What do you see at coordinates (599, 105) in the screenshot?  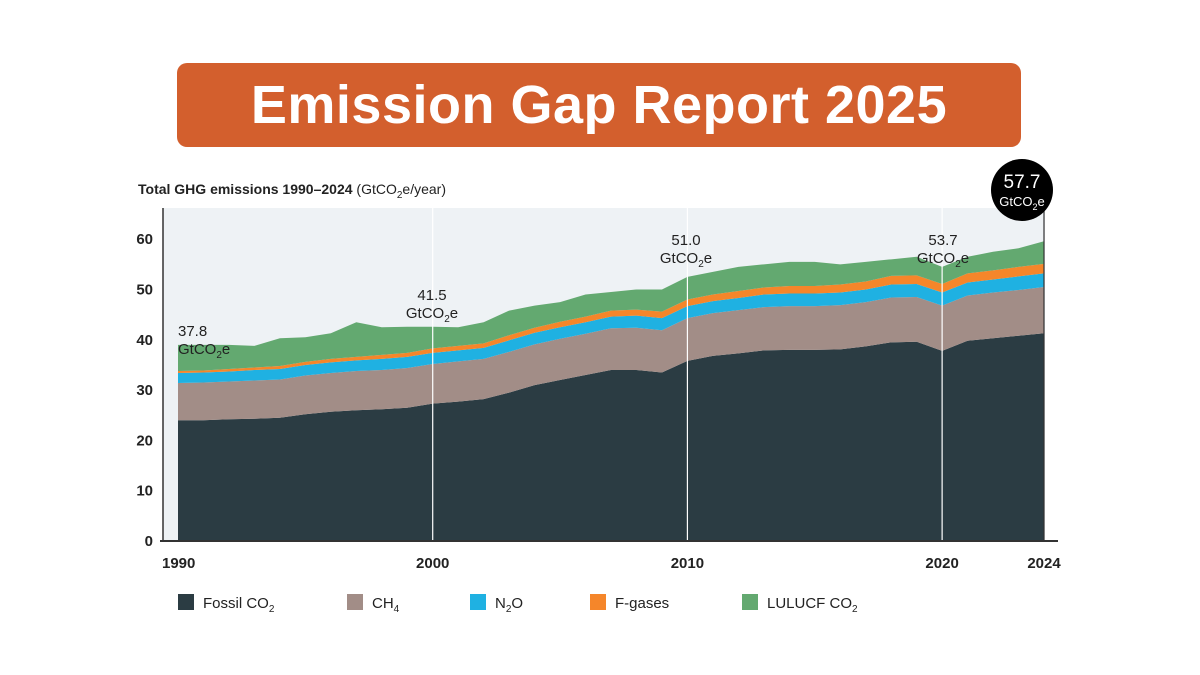 I see `report-title-banner: Emission Gap Report 2025` at bounding box center [599, 105].